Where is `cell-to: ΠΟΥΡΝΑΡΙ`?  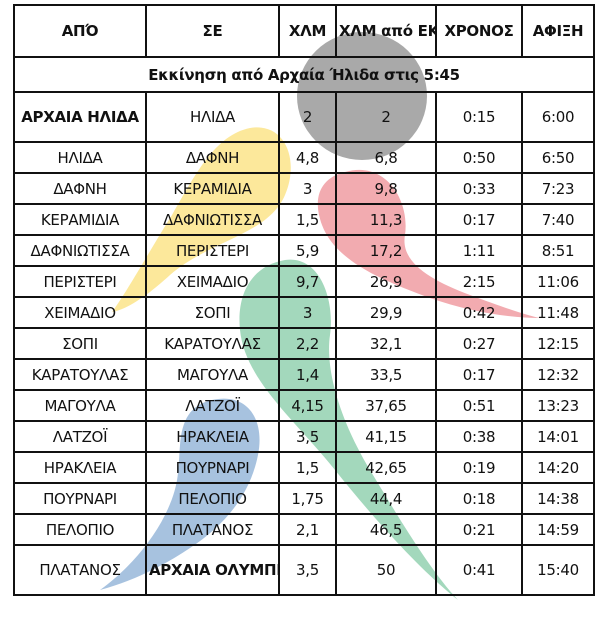 cell-to: ΠΟΥΡΝΑΡΙ is located at coordinates (212, 467).